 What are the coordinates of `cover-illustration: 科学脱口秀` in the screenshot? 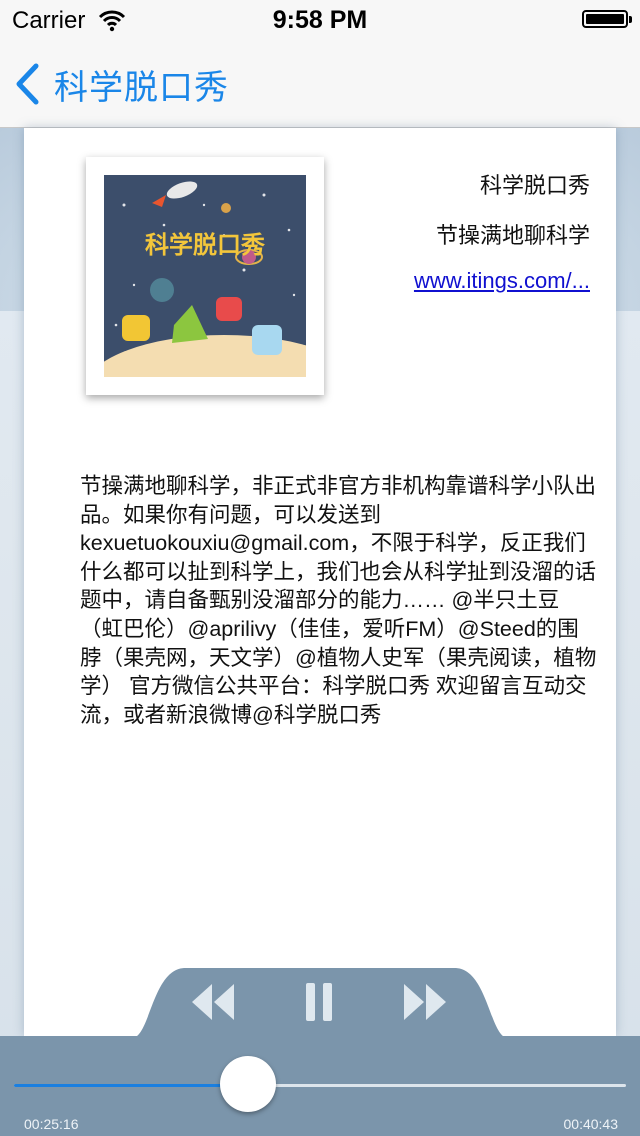 It's located at (205, 276).